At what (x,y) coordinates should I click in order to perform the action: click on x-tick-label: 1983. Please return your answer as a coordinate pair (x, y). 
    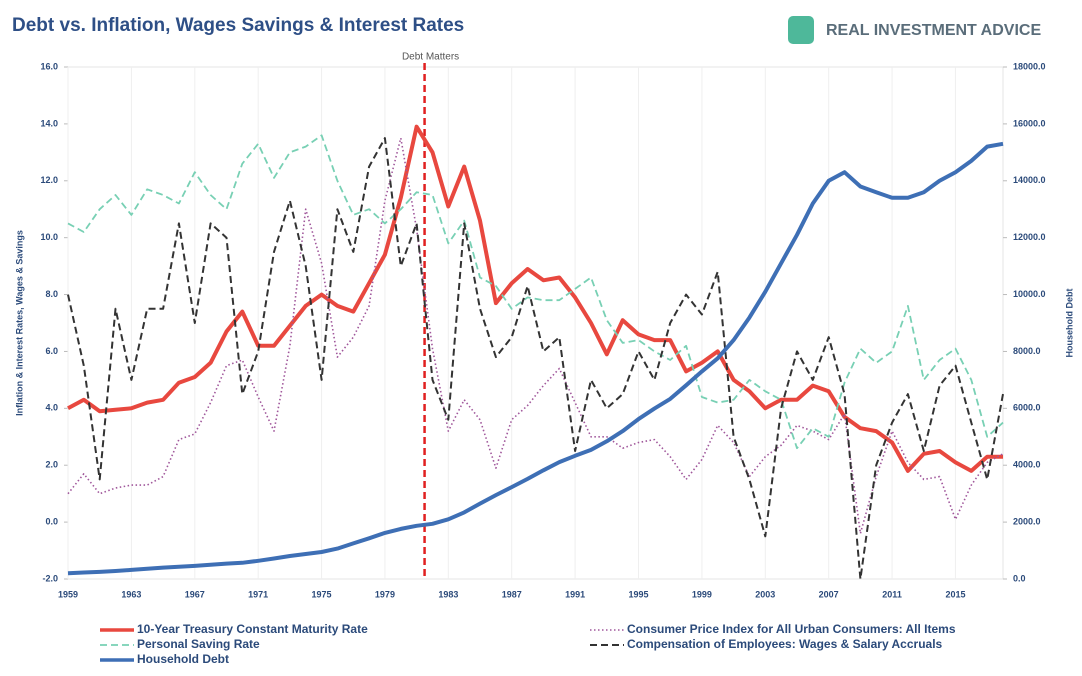
    Looking at the image, I should click on (448, 594).